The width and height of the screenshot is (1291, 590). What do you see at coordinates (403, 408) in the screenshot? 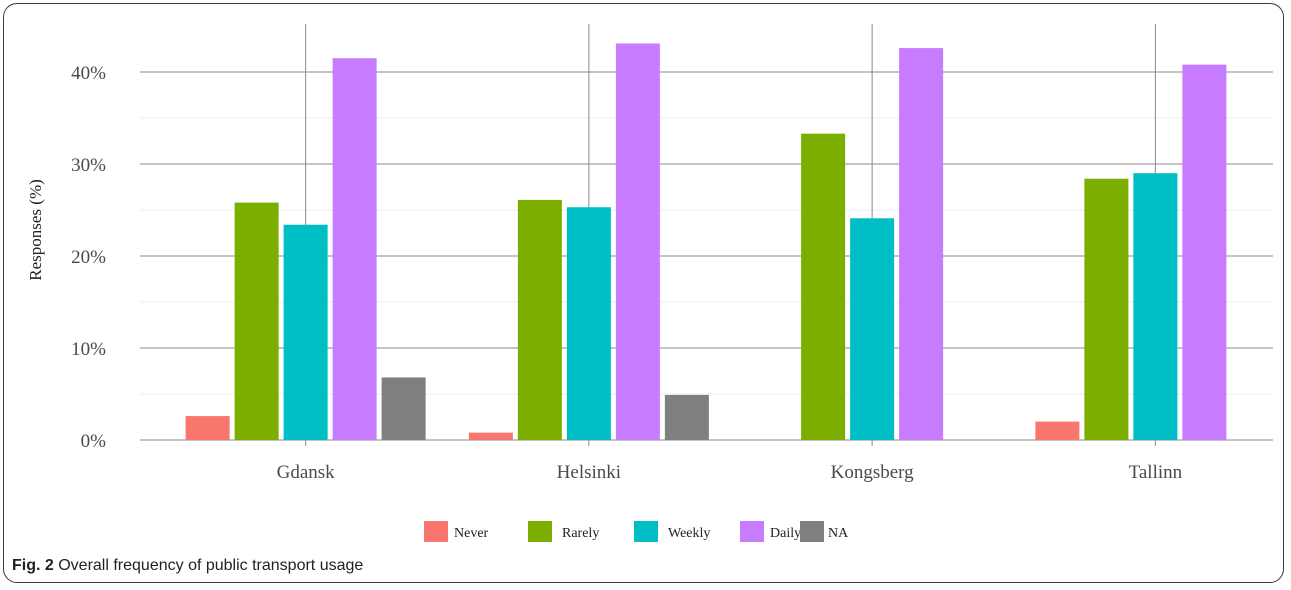
I see `bar-na-gdansk` at bounding box center [403, 408].